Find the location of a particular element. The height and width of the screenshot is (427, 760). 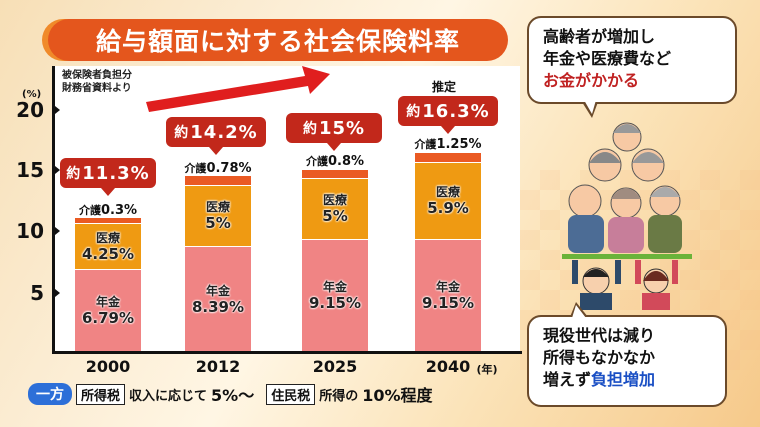

income-tax-text: 収入に応じて is located at coordinates (168, 396).